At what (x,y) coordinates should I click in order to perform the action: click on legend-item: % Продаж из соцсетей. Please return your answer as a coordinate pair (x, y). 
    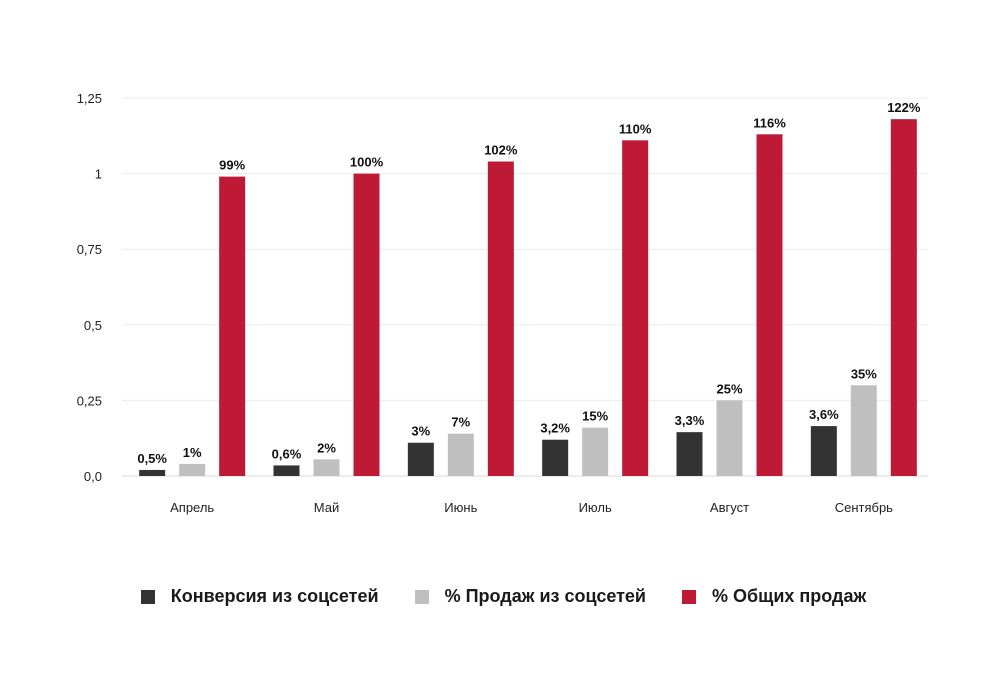
    Looking at the image, I should click on (530, 596).